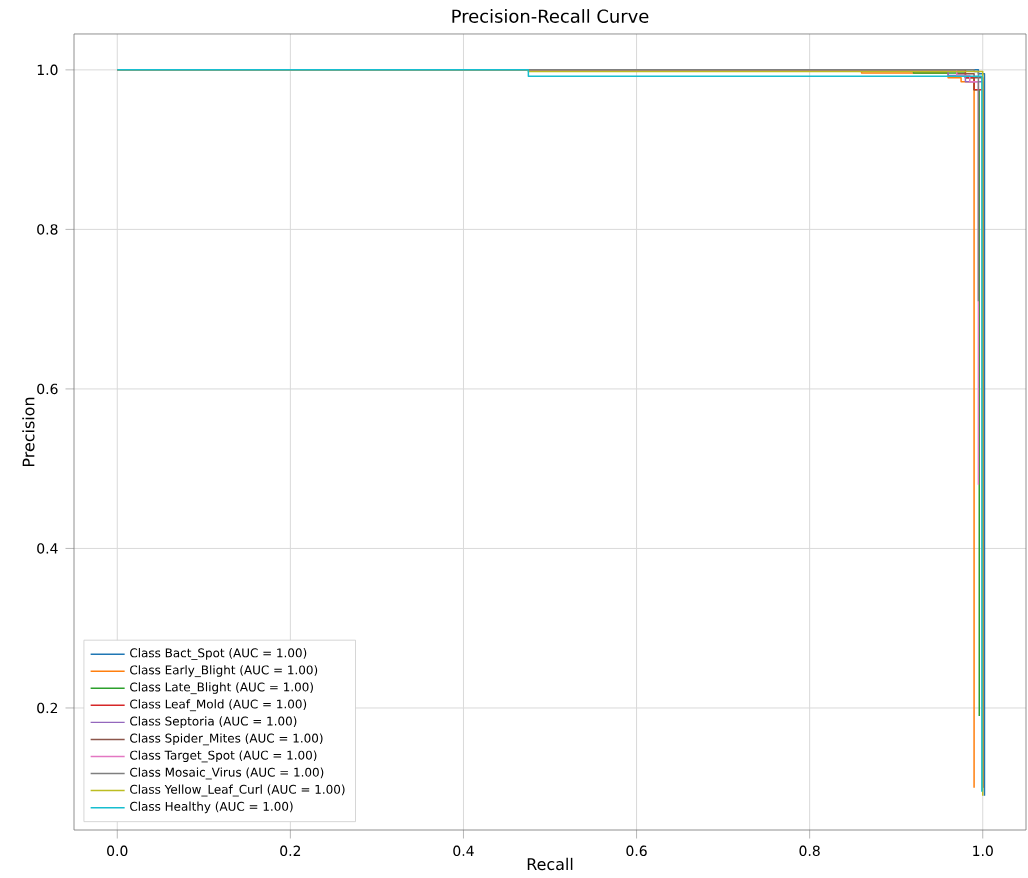  I want to click on chart-title: Precision-Recall Curve, so click(550, 16).